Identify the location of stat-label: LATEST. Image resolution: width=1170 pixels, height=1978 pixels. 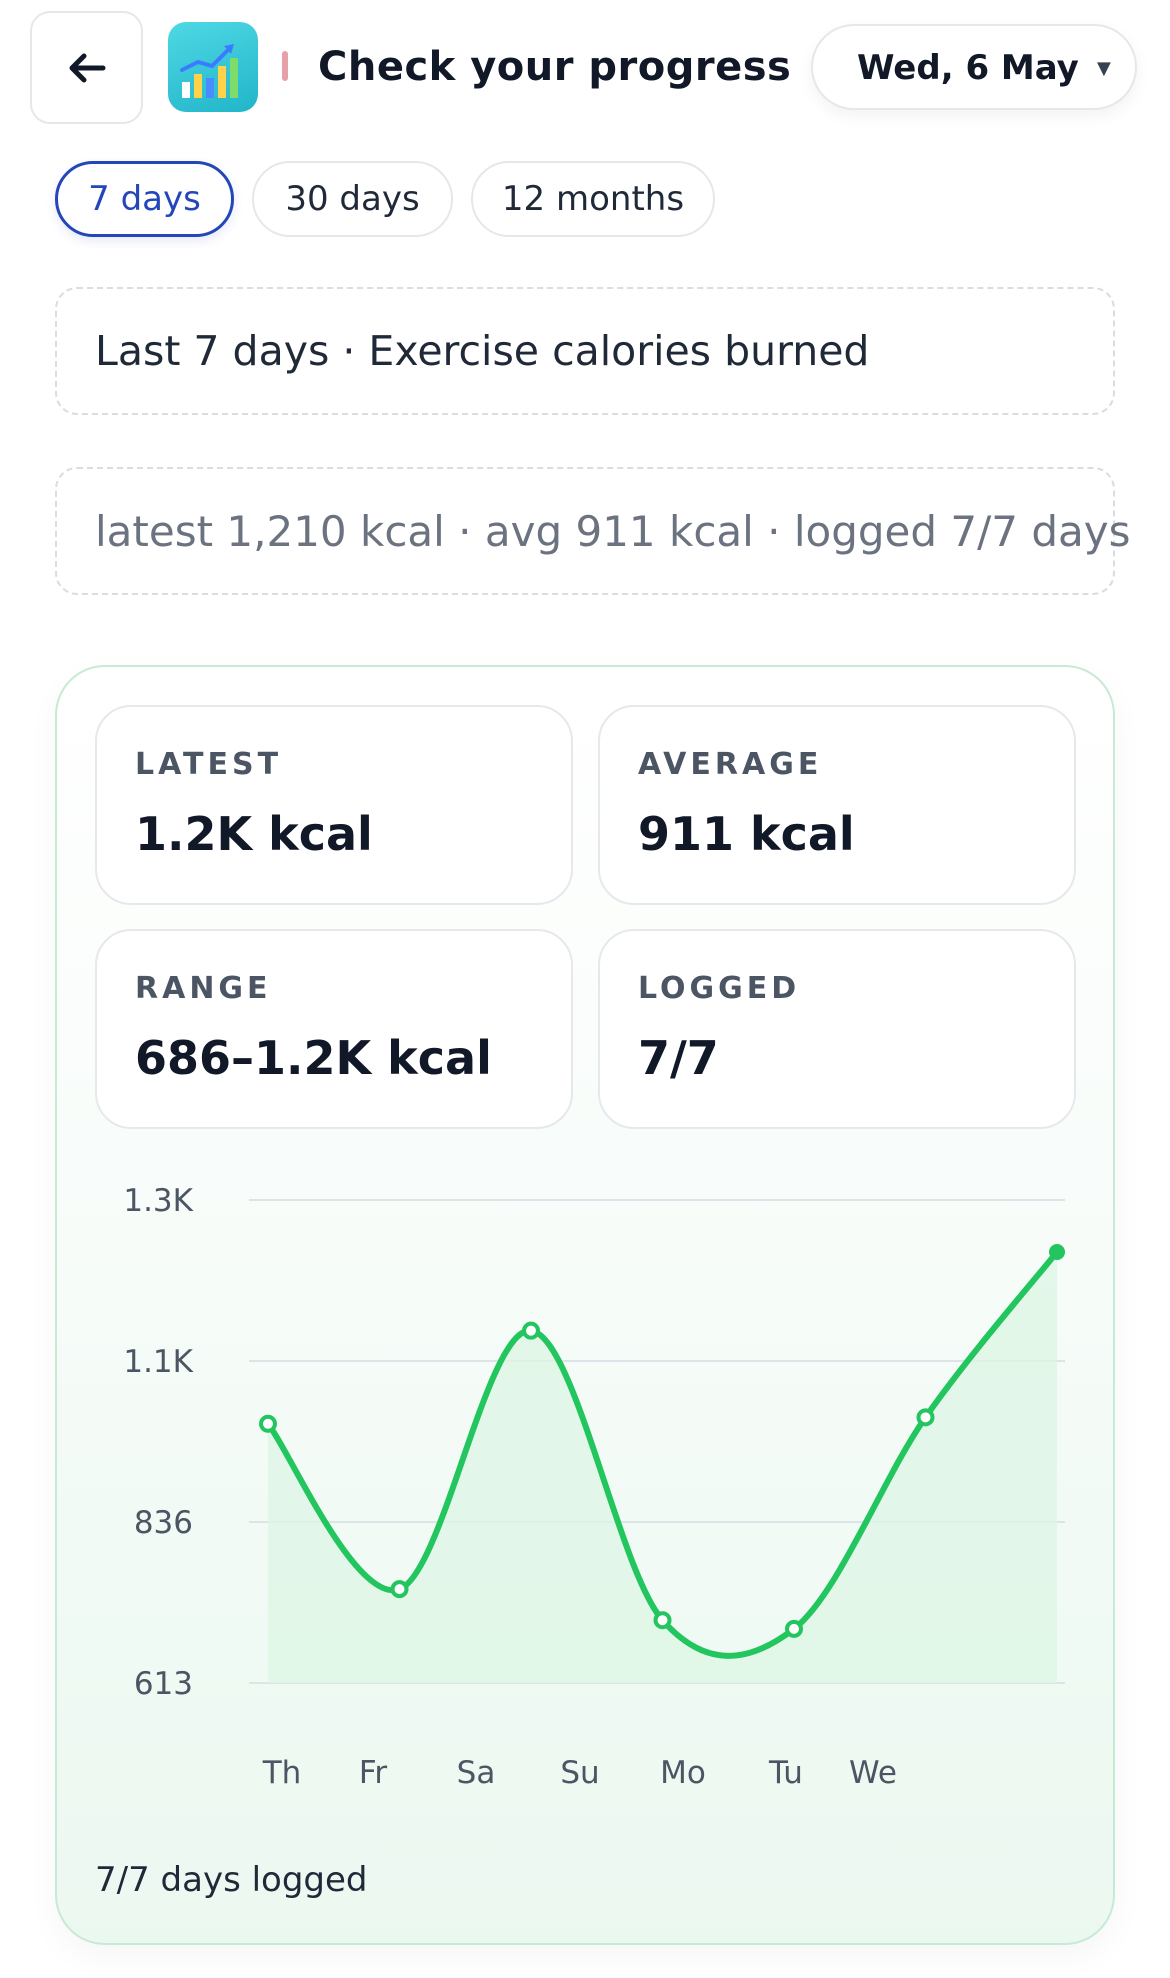
(209, 764).